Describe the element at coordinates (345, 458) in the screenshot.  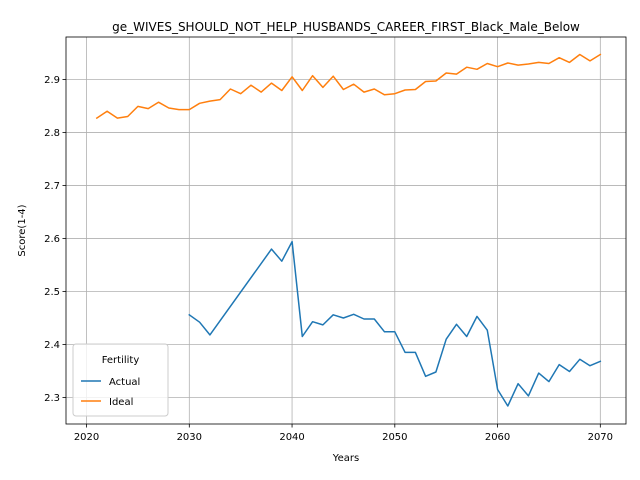
I see `x-axis-label: Years` at that location.